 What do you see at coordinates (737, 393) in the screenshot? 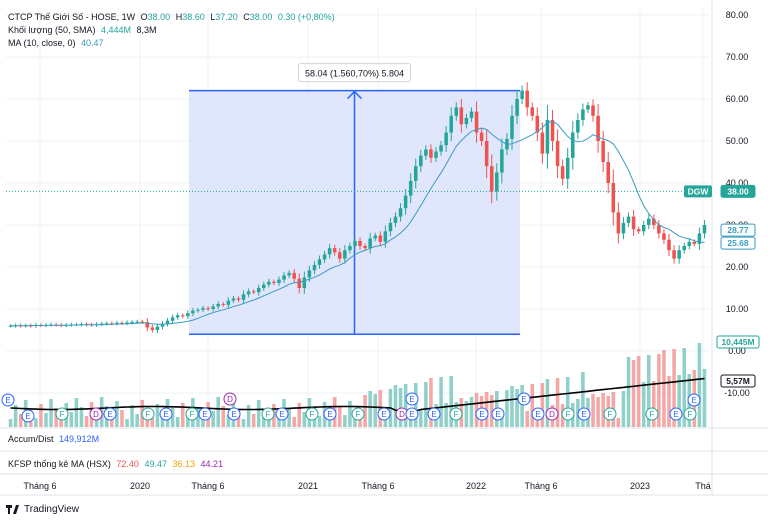
I see `price-tick-label: -10.00` at bounding box center [737, 393].